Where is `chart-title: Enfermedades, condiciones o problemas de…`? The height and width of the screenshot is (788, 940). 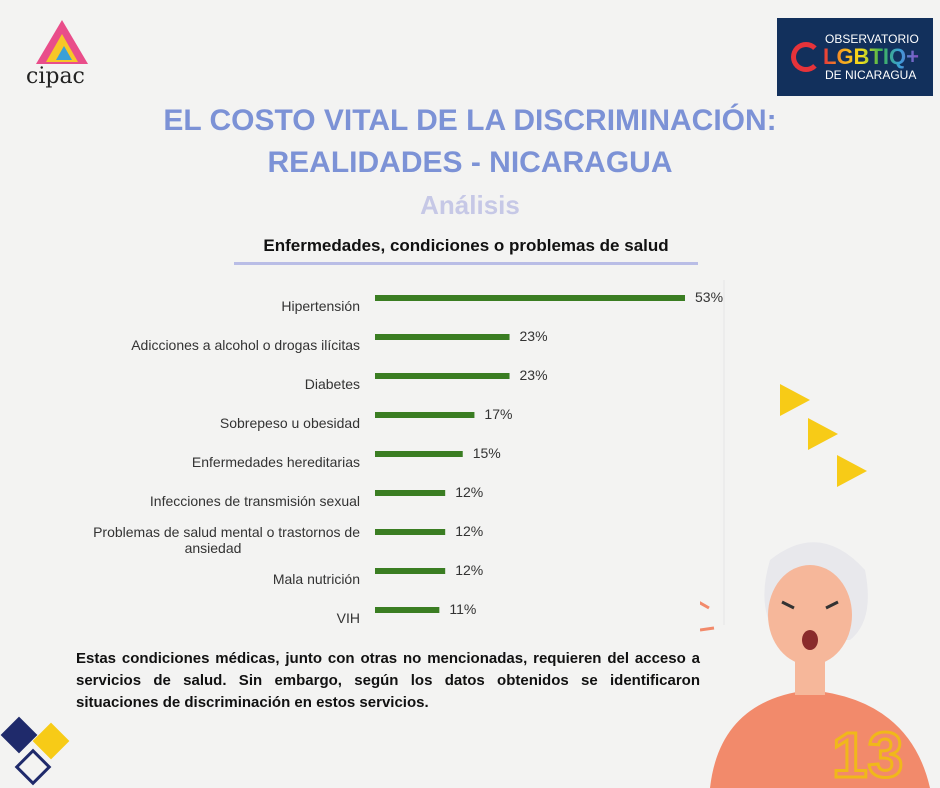
chart-title: Enfermedades, condiciones o problemas de… is located at coordinates (466, 250).